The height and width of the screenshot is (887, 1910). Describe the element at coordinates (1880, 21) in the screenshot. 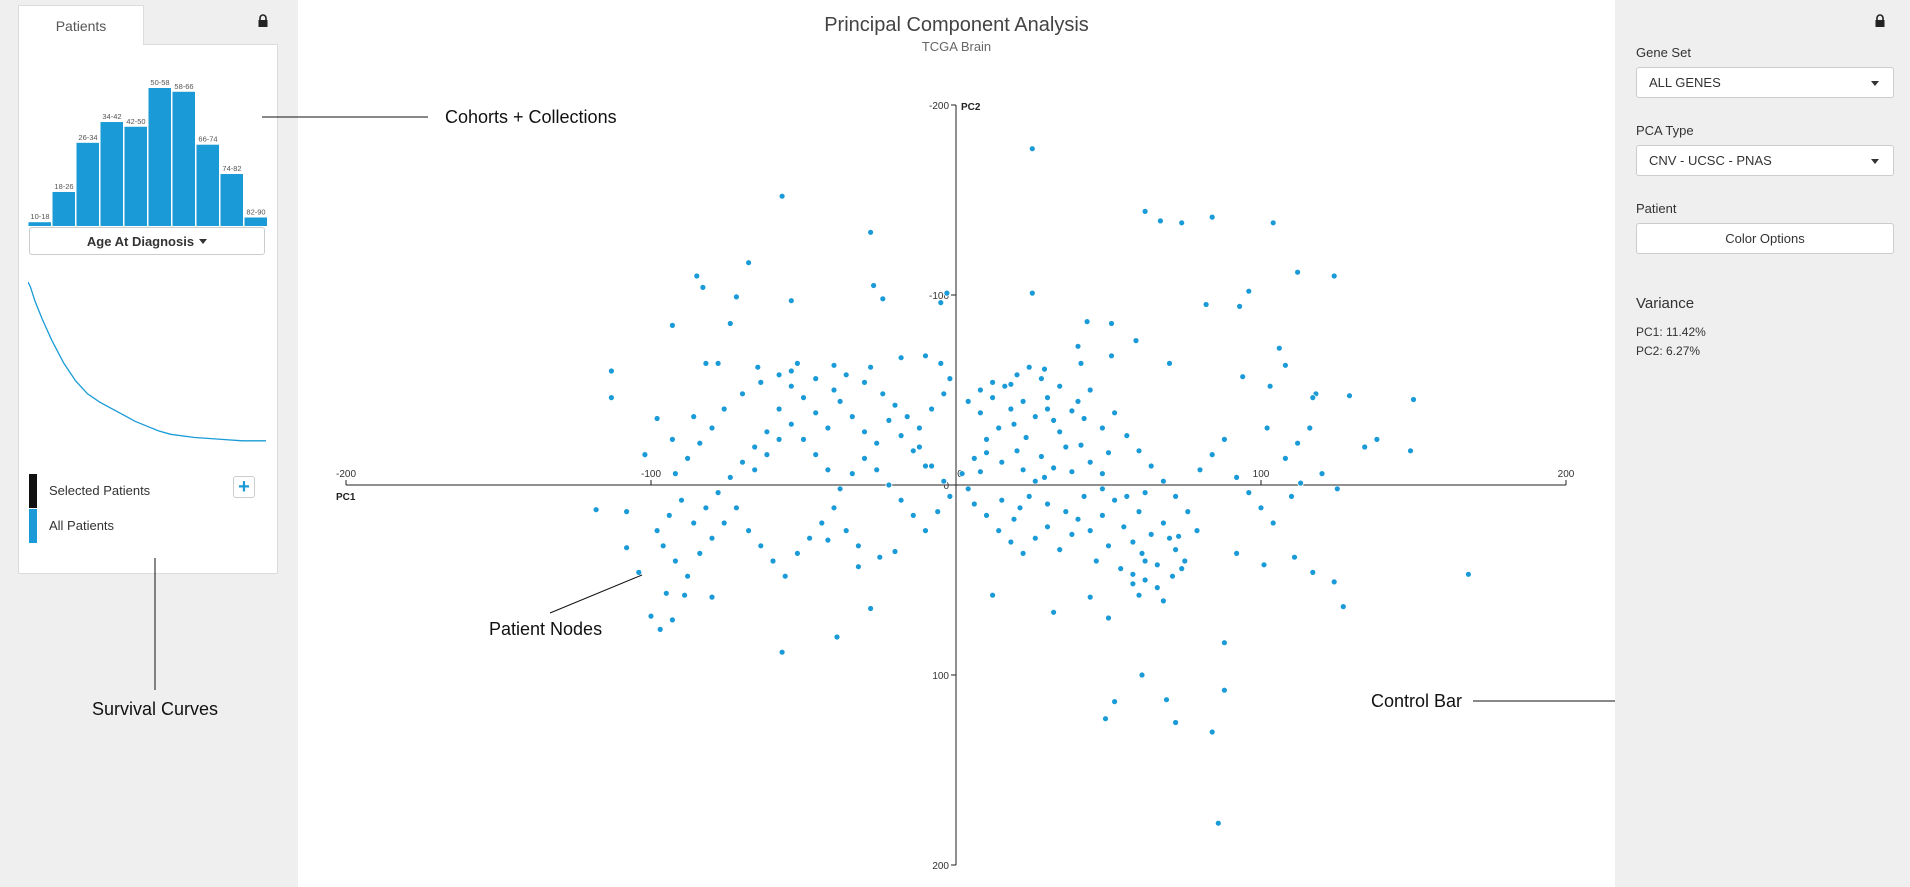

I see `lock-icon` at that location.